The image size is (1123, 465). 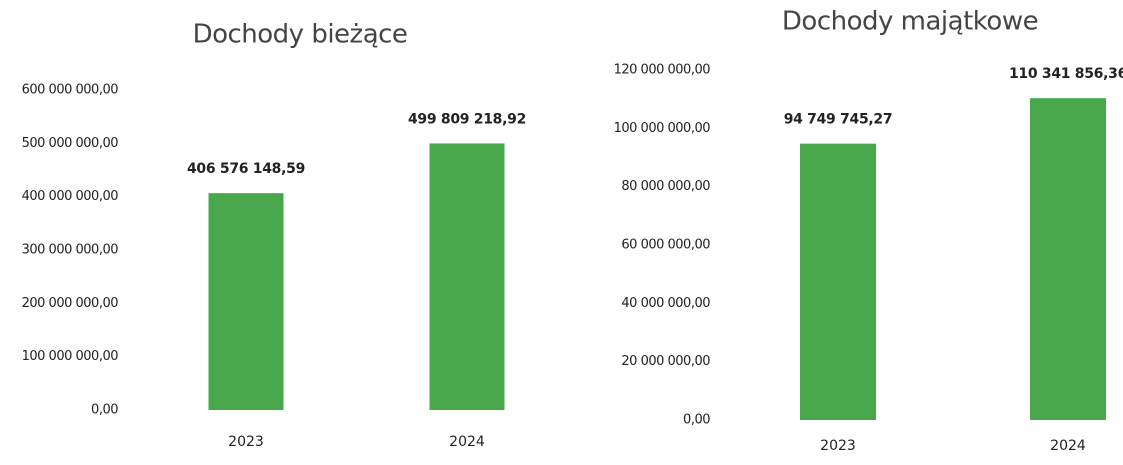 I want to click on value-label: 110 341 856,36, so click(x=1066, y=74).